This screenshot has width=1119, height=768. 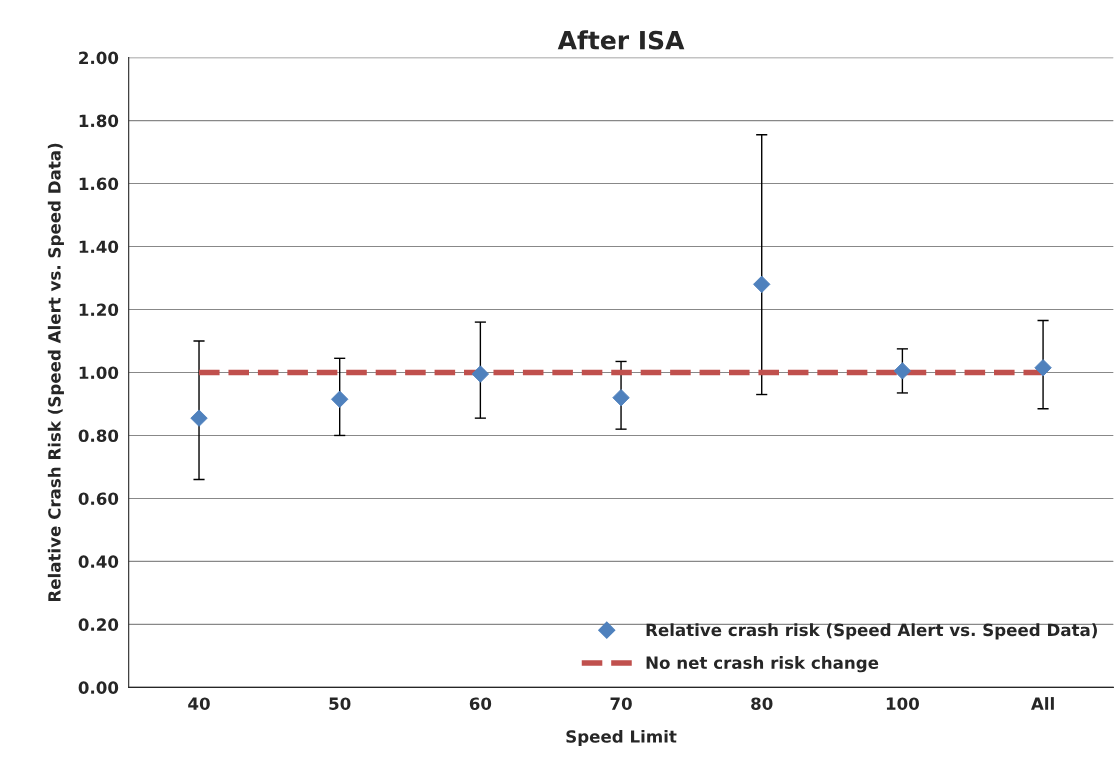 What do you see at coordinates (199, 418) in the screenshot?
I see `point` at bounding box center [199, 418].